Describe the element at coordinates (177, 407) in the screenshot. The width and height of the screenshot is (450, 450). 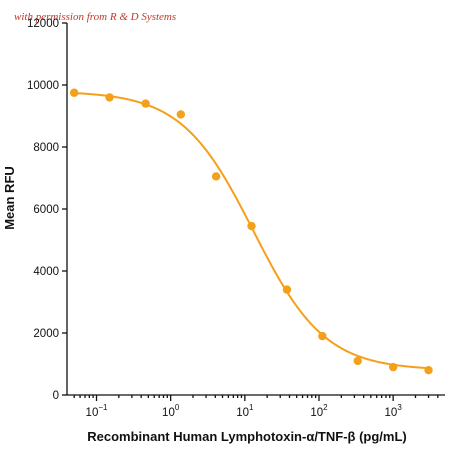
I see `x-tick-label-exponent: 0` at that location.